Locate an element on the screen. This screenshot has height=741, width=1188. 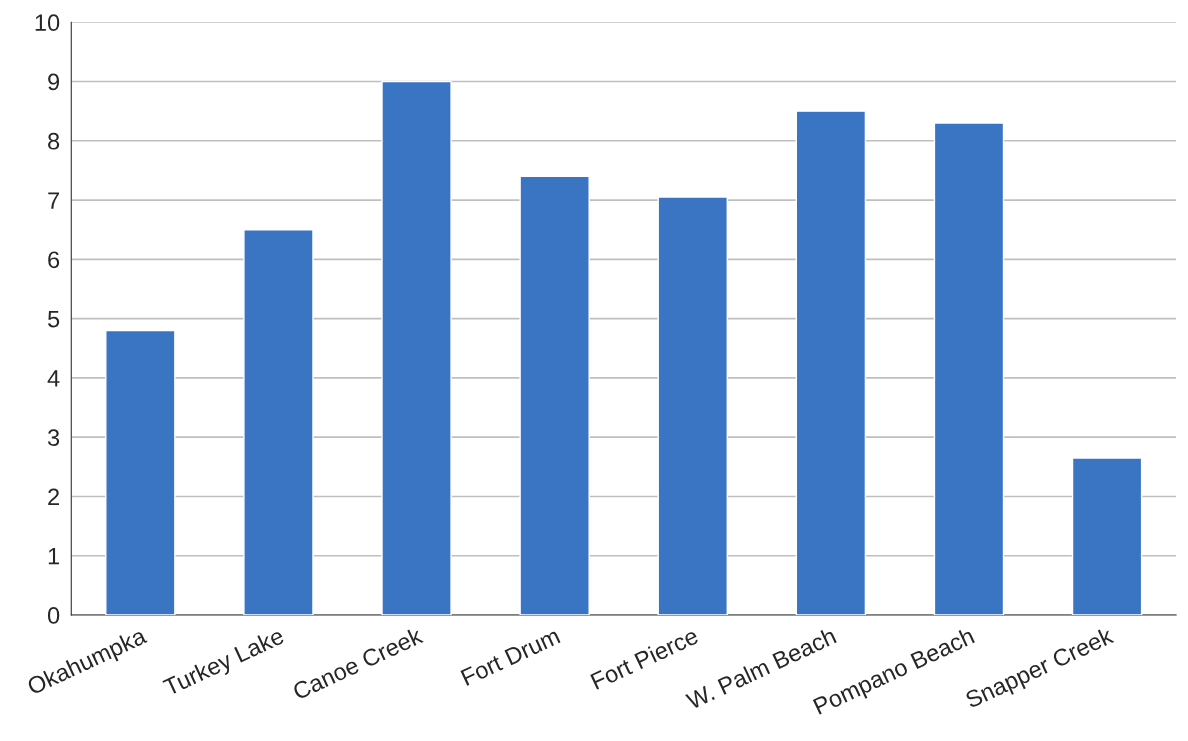
x-tick-label: Fort Drum is located at coordinates (510, 656).